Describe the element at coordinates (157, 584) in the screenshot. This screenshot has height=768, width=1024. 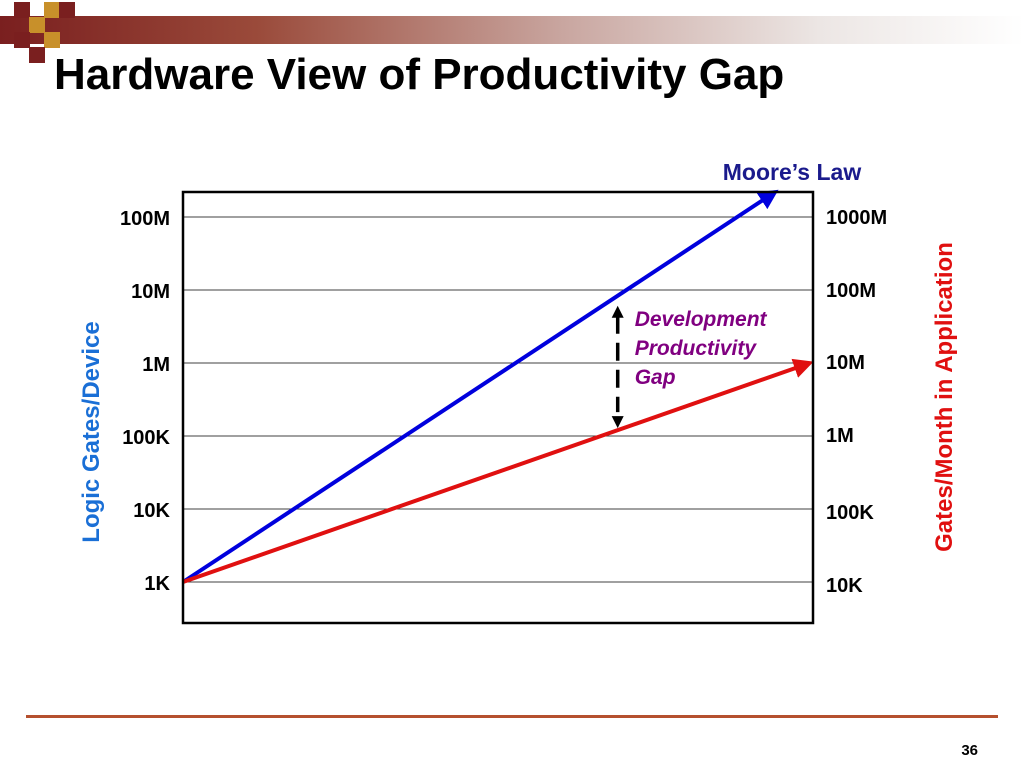
I see `left-tick-label: 1K` at that location.